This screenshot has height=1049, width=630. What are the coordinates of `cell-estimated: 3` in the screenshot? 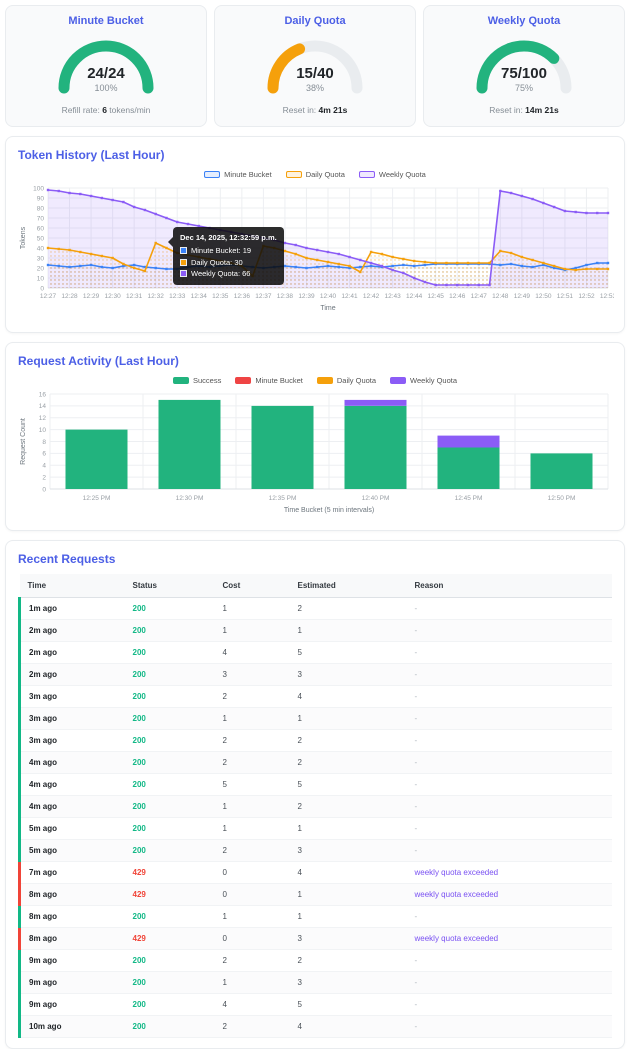 It's located at (348, 938).